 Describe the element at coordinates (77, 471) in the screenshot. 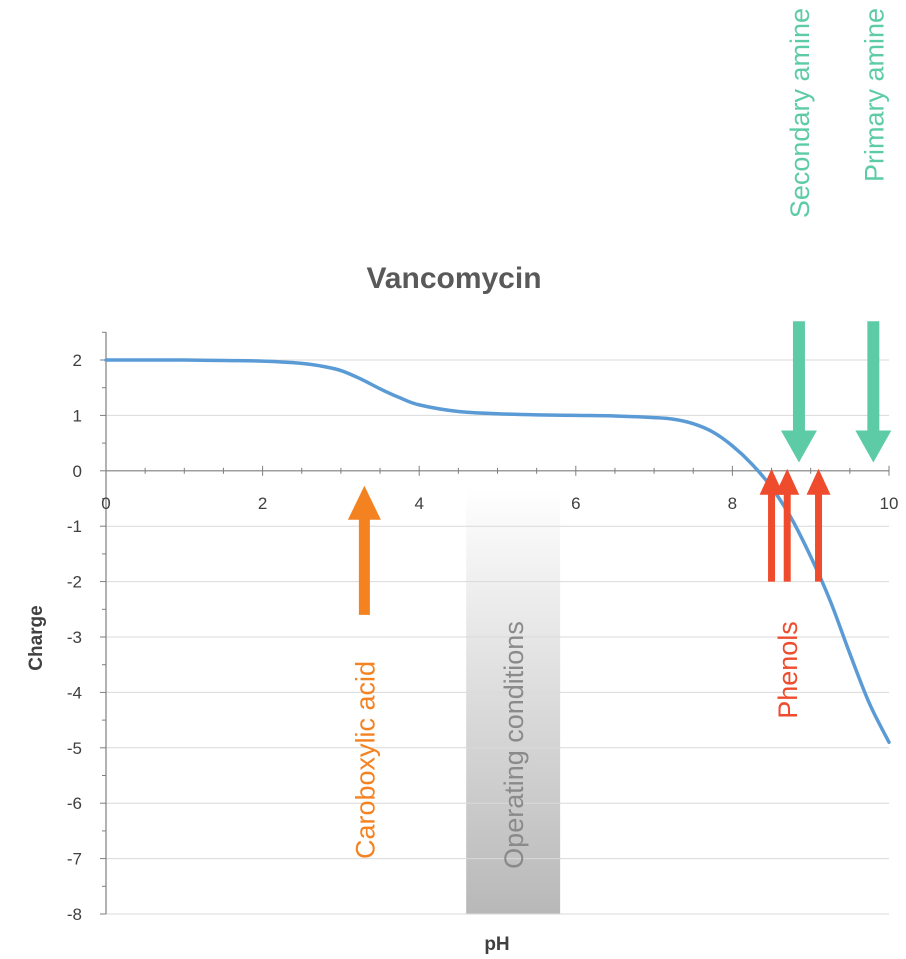

I see `y-tick-label: 0` at that location.